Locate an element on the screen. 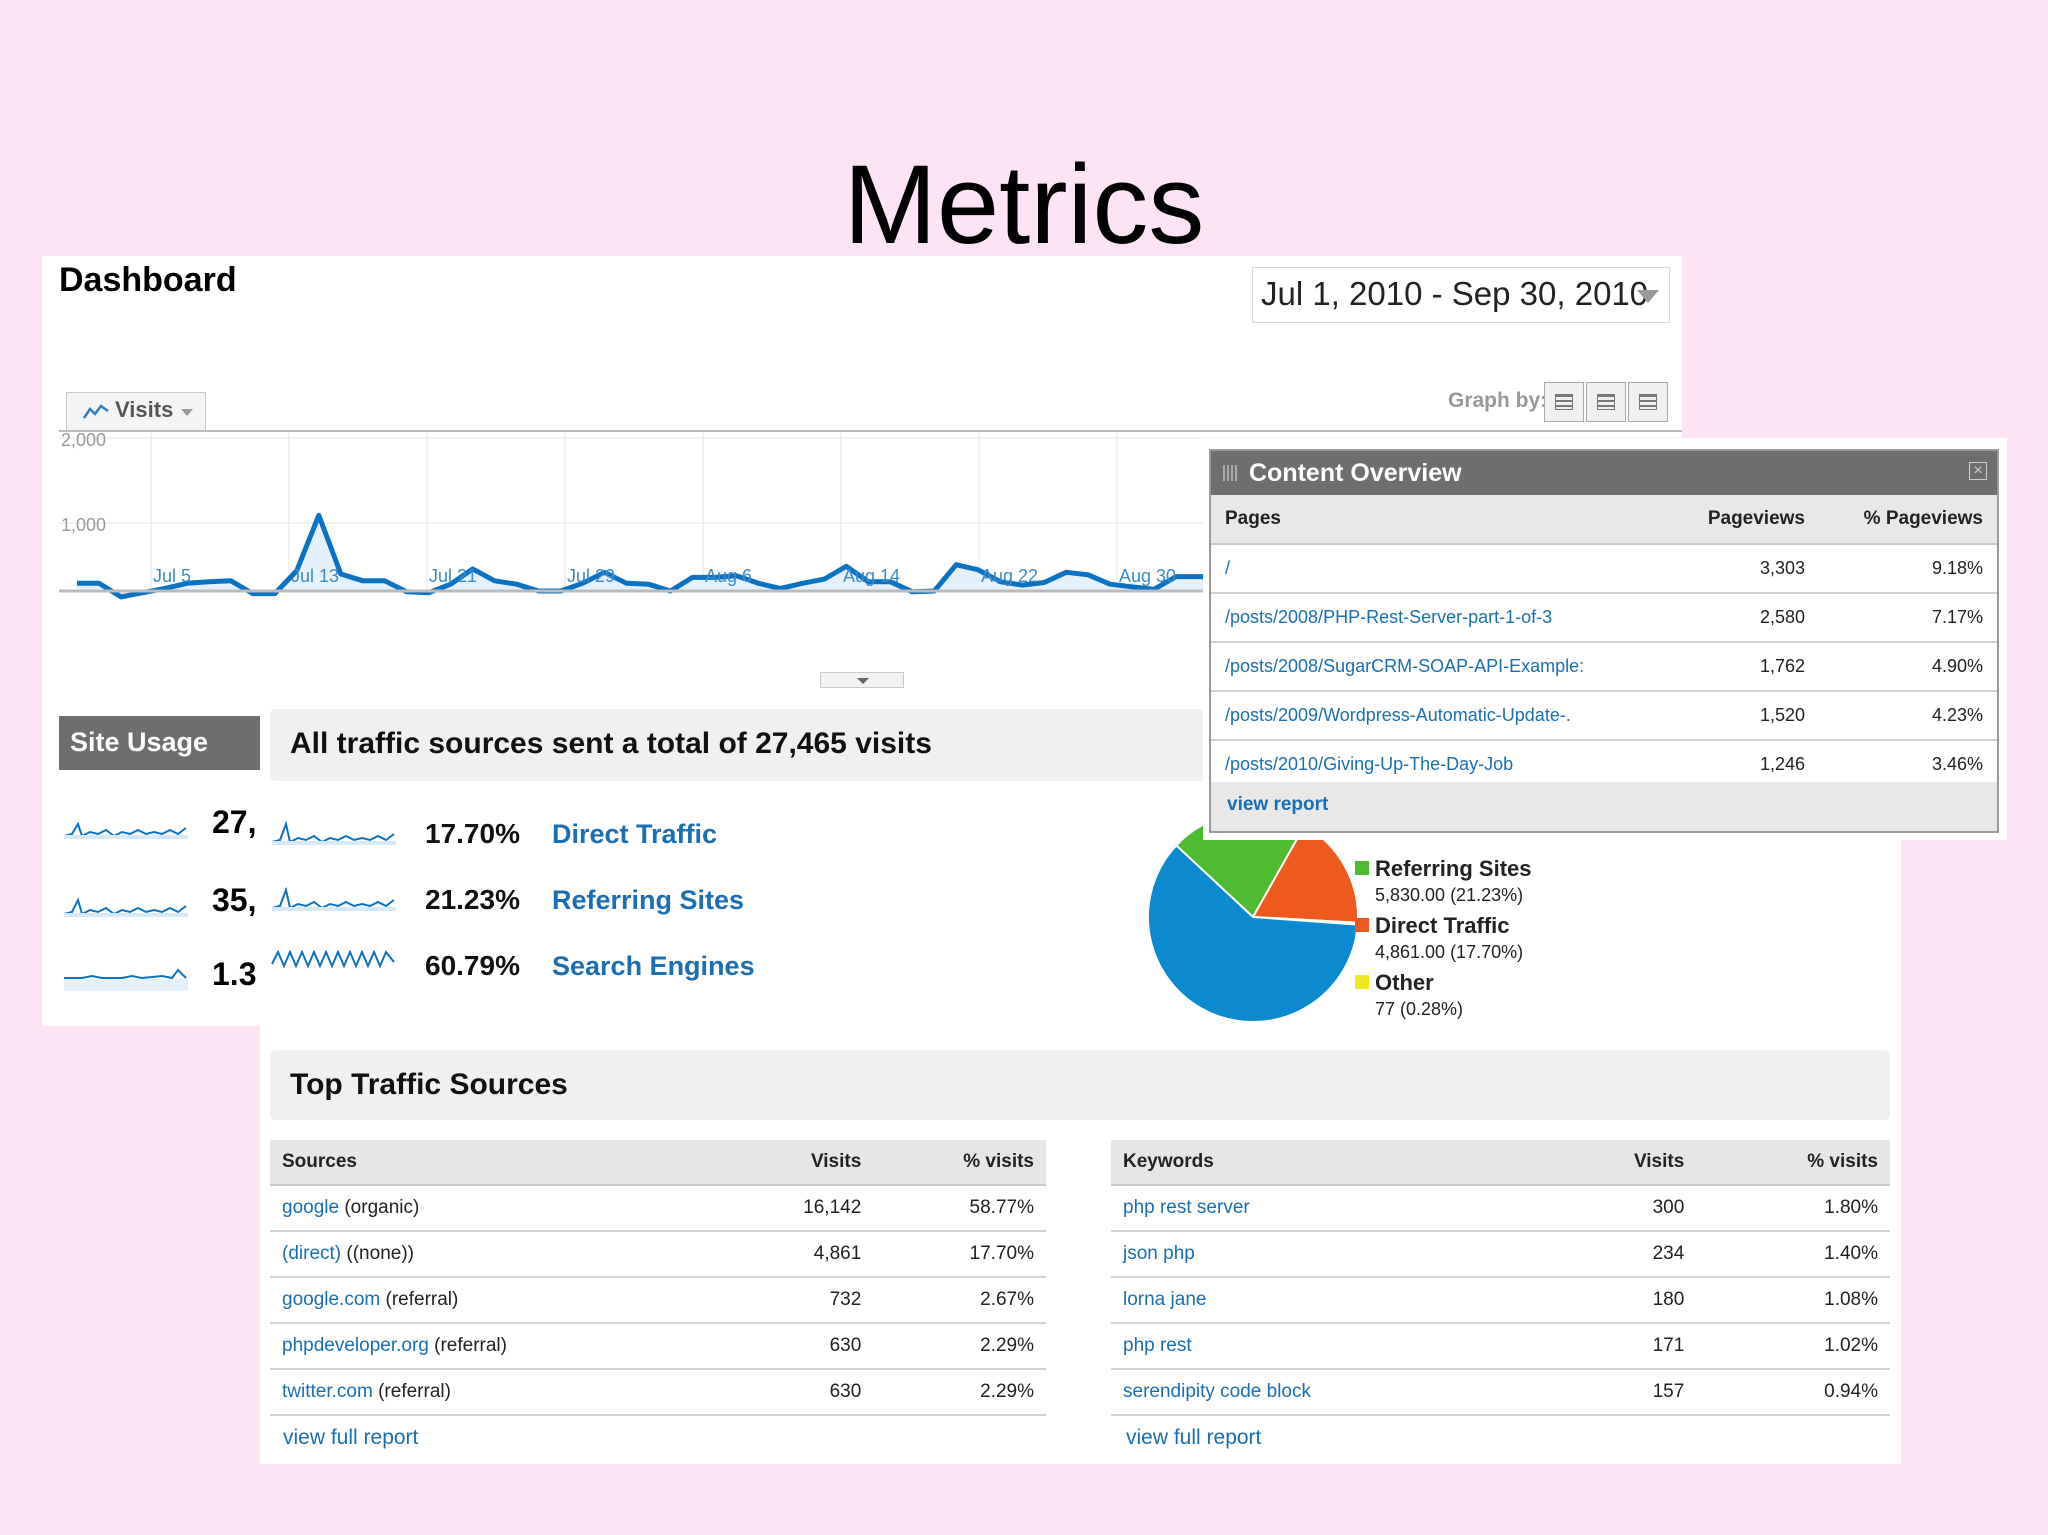  table-row: php rest server 300 1.80% is located at coordinates (1500, 1208).